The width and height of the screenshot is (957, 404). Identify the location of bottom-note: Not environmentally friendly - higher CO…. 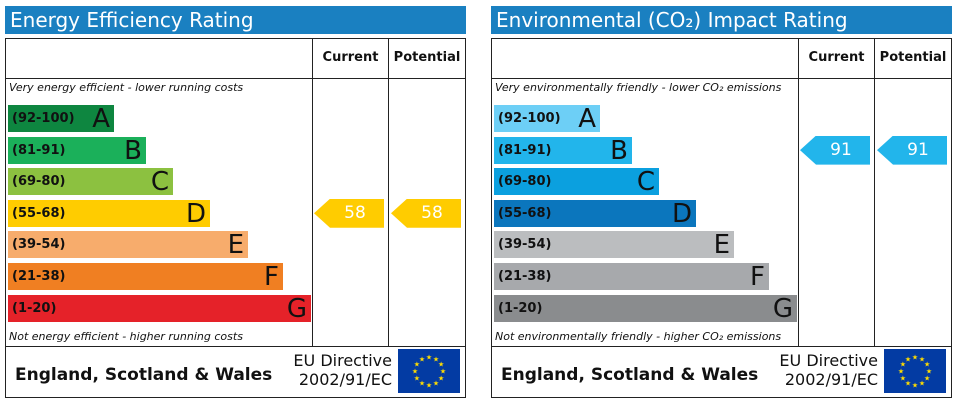
(638, 336).